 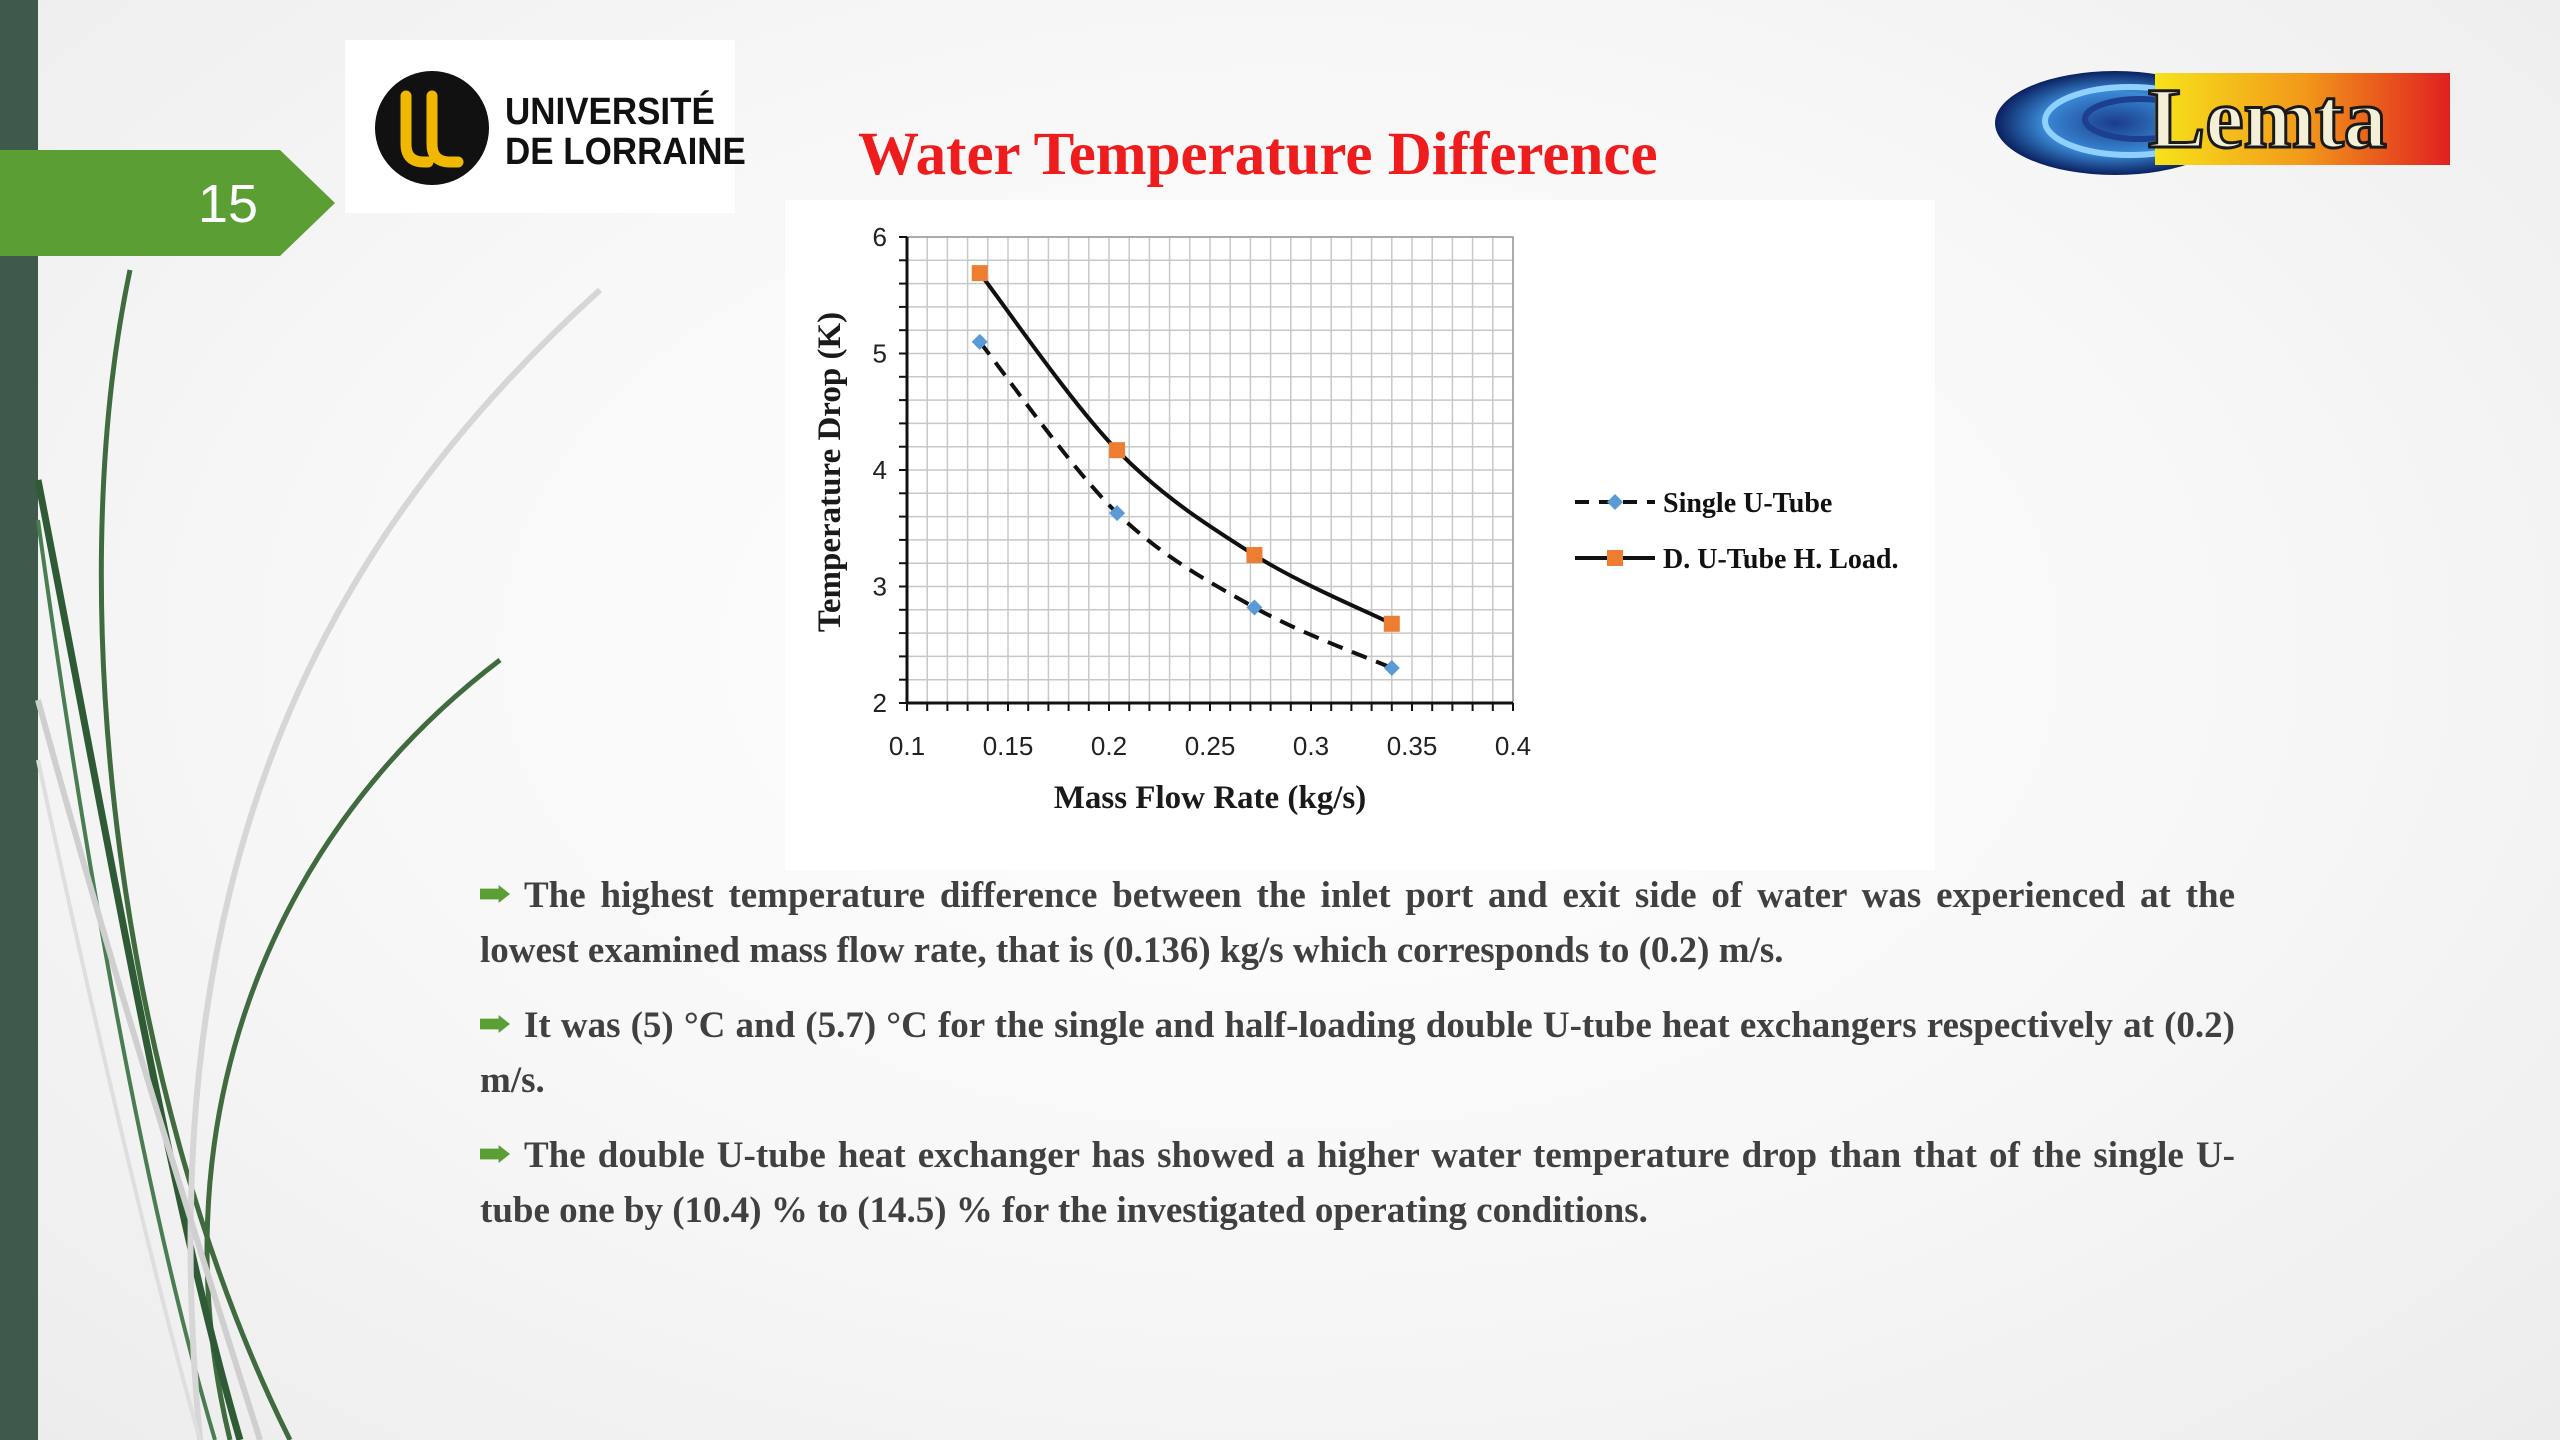 I want to click on y-tick-label: 6, so click(x=880, y=237).